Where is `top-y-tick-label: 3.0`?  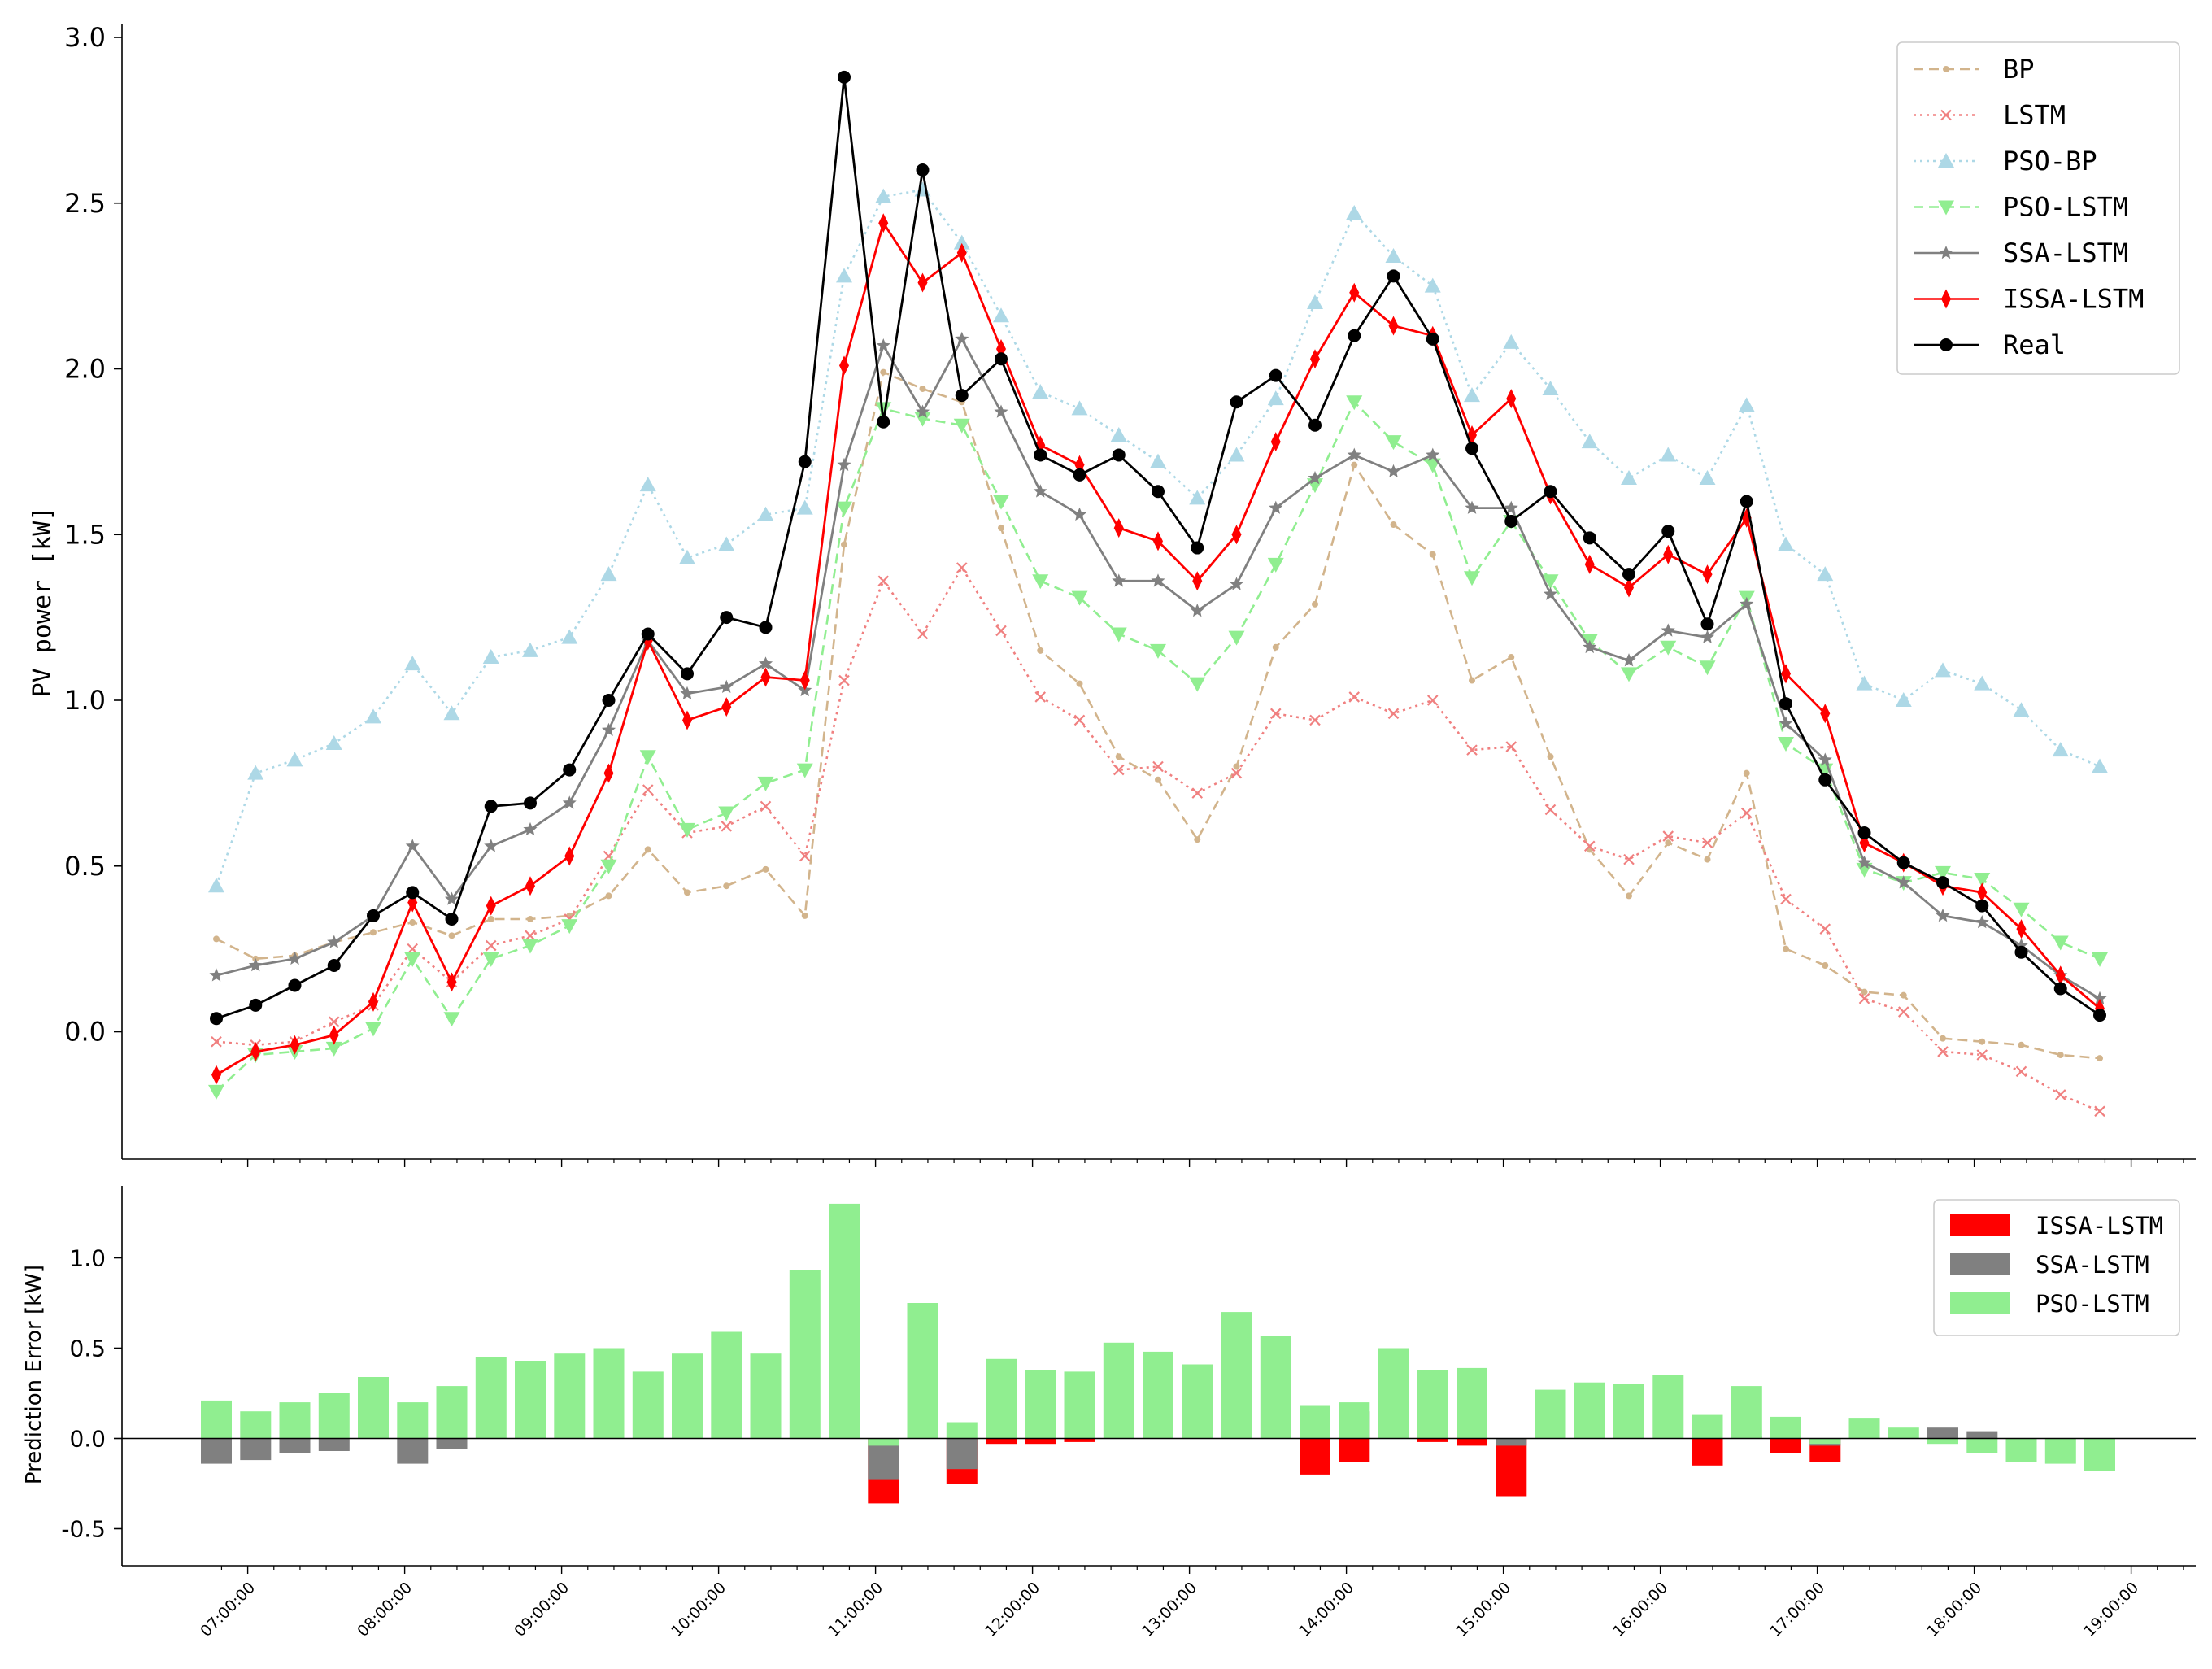 top-y-tick-label: 3.0 is located at coordinates (85, 37).